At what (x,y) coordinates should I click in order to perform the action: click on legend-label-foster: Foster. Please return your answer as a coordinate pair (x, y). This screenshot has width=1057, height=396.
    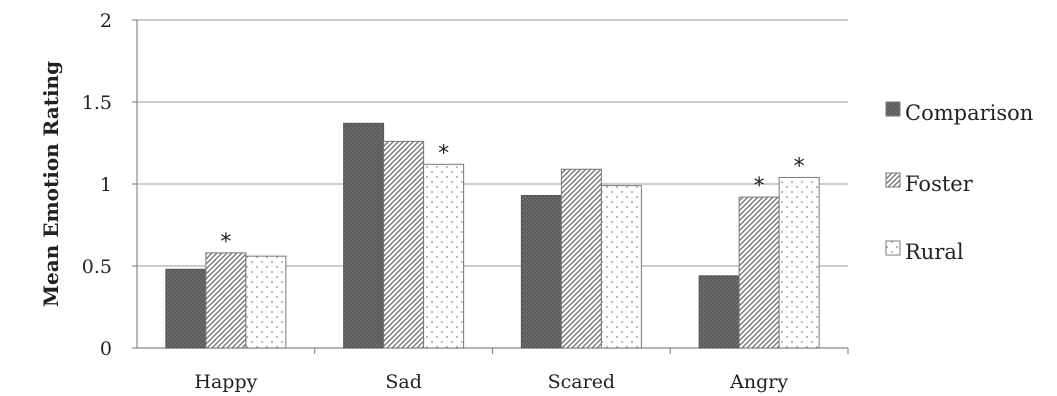
    Looking at the image, I should click on (939, 184).